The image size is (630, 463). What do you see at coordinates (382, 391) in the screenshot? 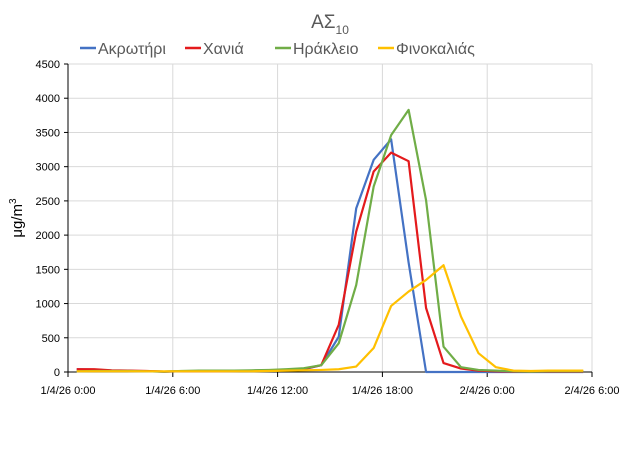
I see `x-tick-label: 1/4/26 18:00` at bounding box center [382, 391].